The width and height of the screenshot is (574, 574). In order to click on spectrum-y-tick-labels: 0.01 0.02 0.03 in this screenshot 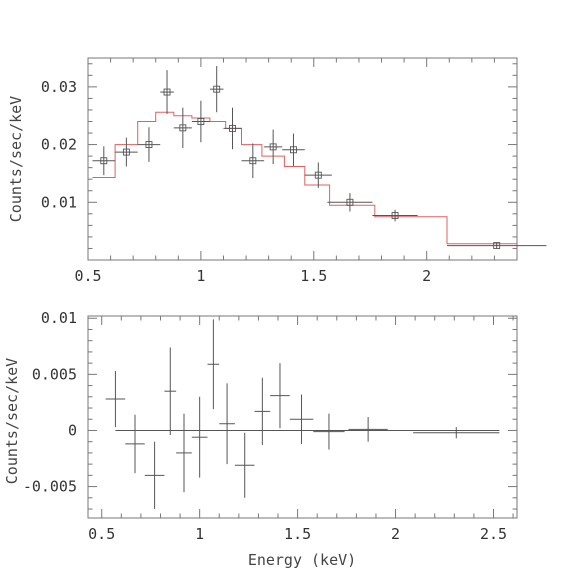, I will do `click(59, 144)`.